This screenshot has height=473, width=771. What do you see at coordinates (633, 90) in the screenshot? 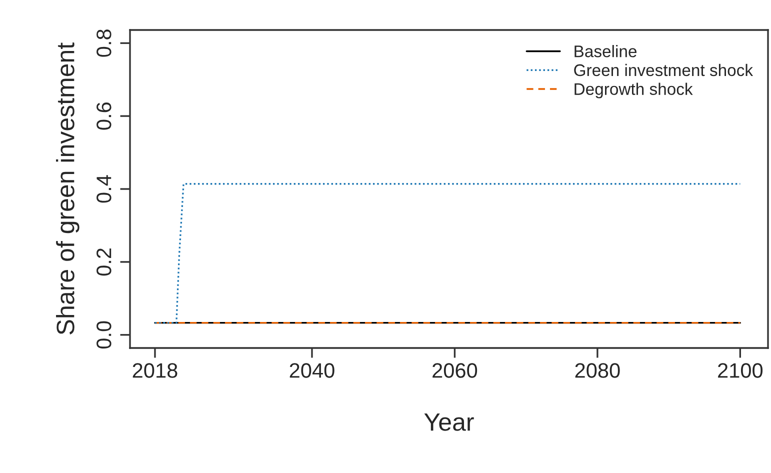
I see `legend-label: Degrowth shock` at bounding box center [633, 90].